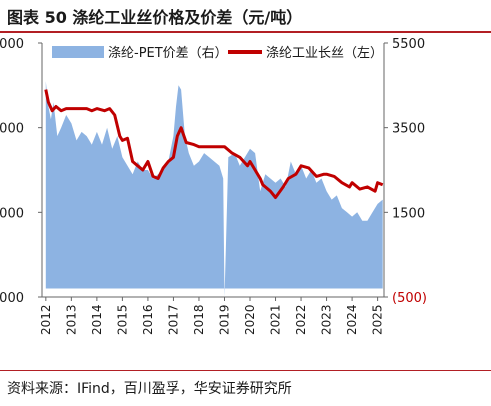  Describe the element at coordinates (327, 319) in the screenshot. I see `x-tick-label: 2023` at that location.